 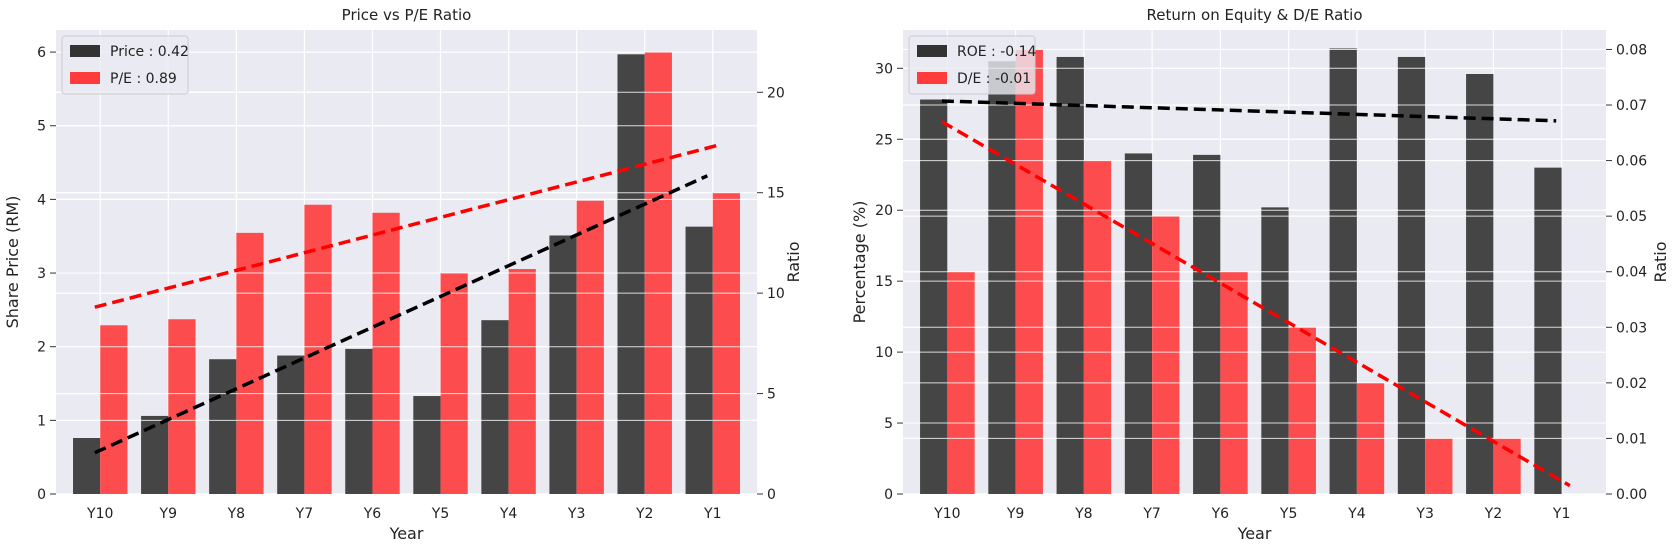 I want to click on y2-tick-label: 0.06, so click(x=1631, y=162).